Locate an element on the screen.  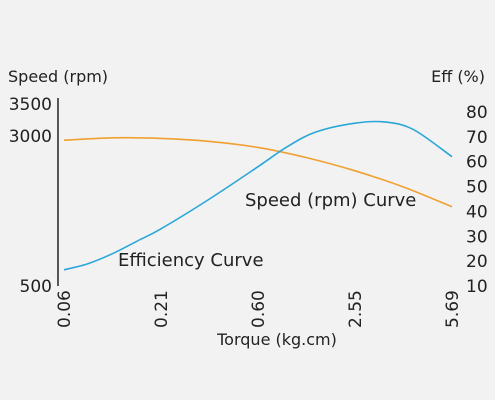
right-tick-label-60: 60 is located at coordinates (477, 163).